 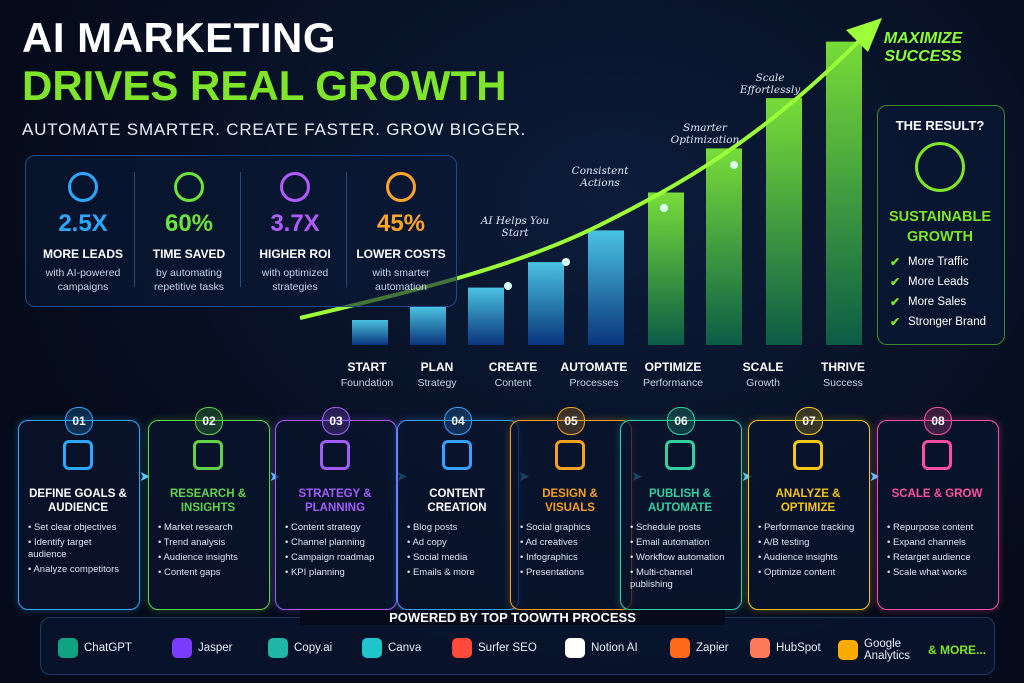 I want to click on stage-sub: Success, so click(x=843, y=383).